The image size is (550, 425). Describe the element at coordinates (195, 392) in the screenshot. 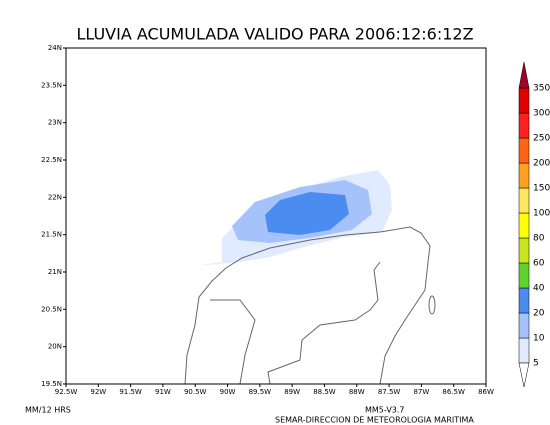

I see `x-tick-label: 90.5W` at that location.